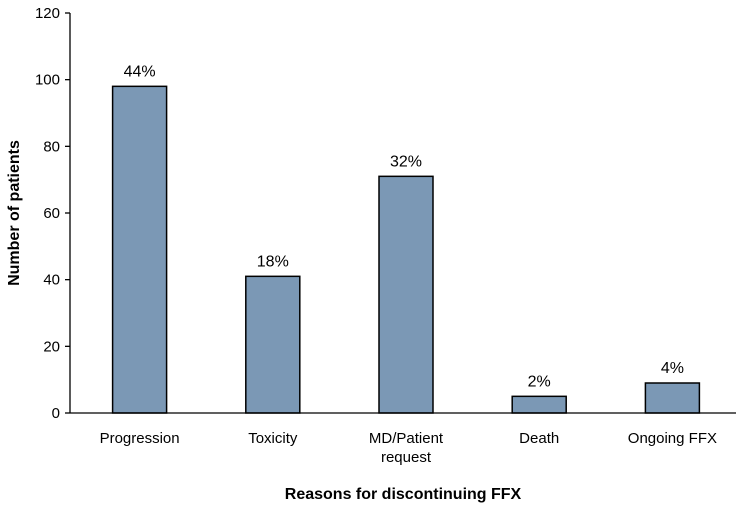  I want to click on y-axis-title: Number of patients, so click(14, 213).